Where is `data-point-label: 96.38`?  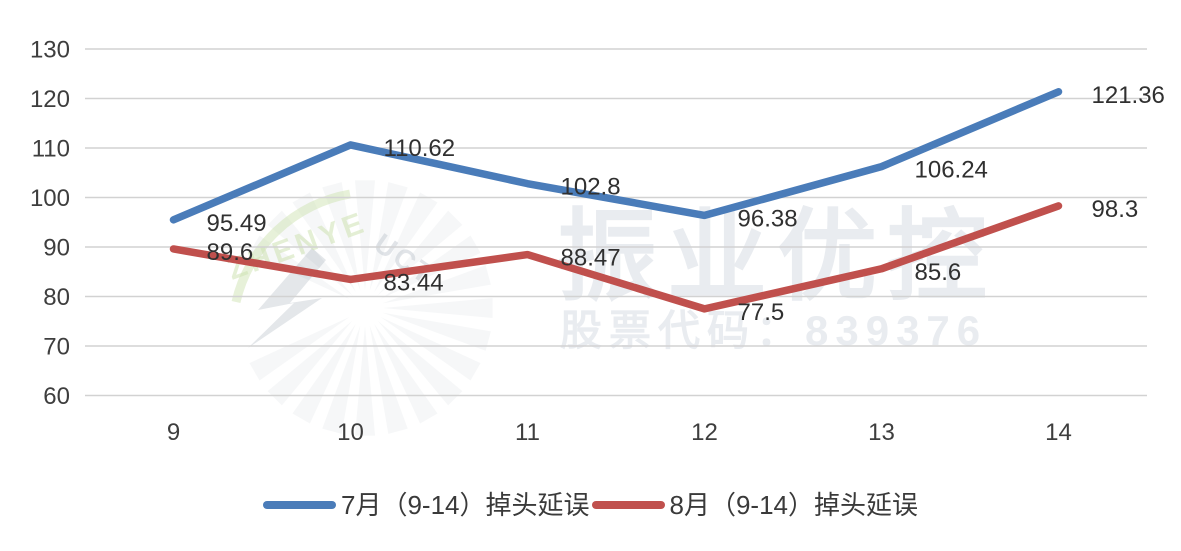 data-point-label: 96.38 is located at coordinates (768, 218).